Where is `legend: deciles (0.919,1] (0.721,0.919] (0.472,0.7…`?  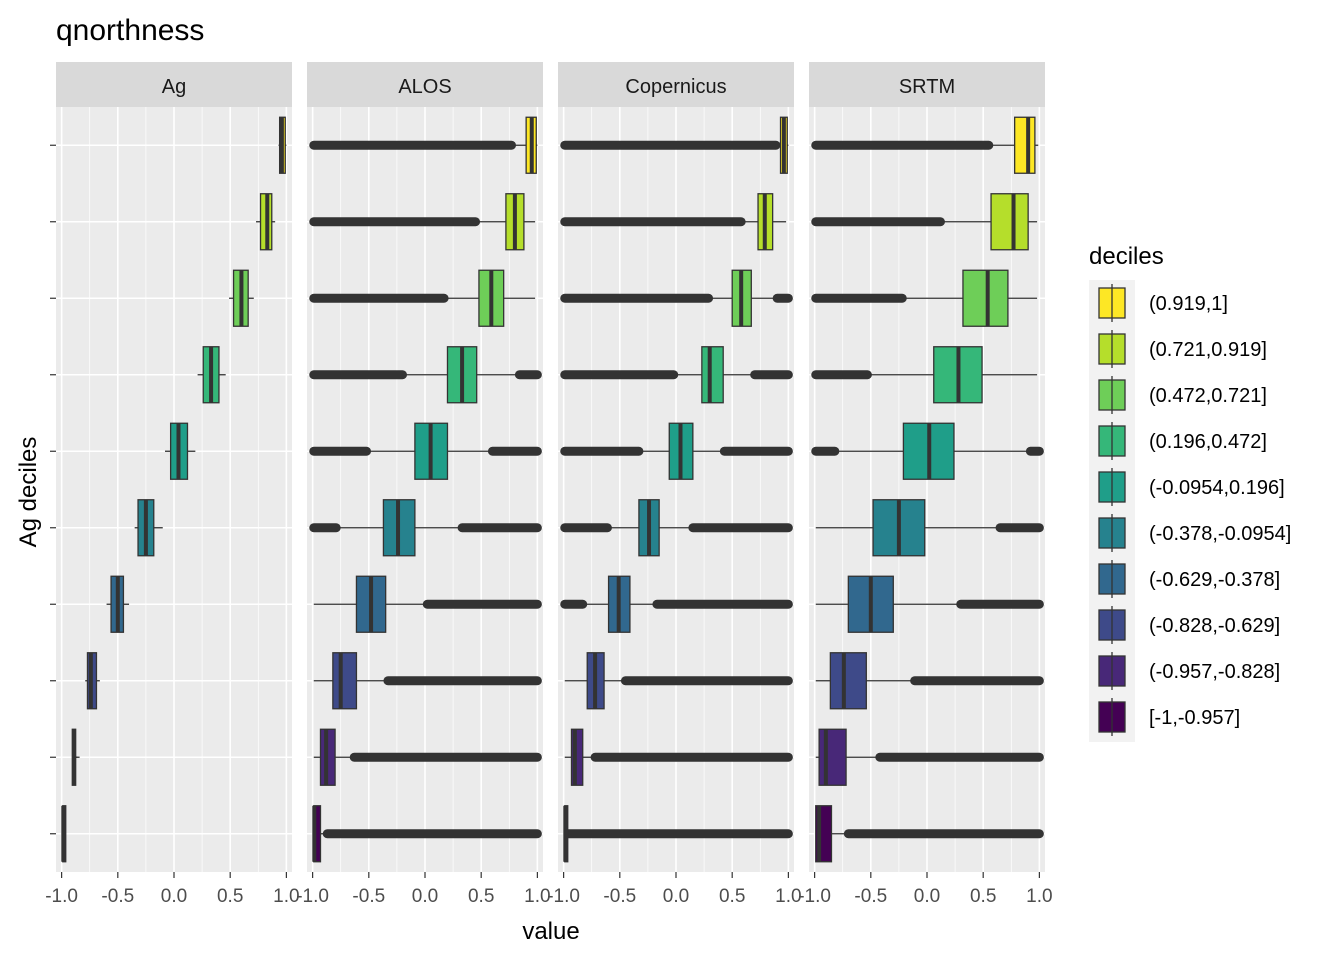
legend: deciles (0.919,1] (0.721,0.919] (0.472,0.7… is located at coordinates (1190, 492).